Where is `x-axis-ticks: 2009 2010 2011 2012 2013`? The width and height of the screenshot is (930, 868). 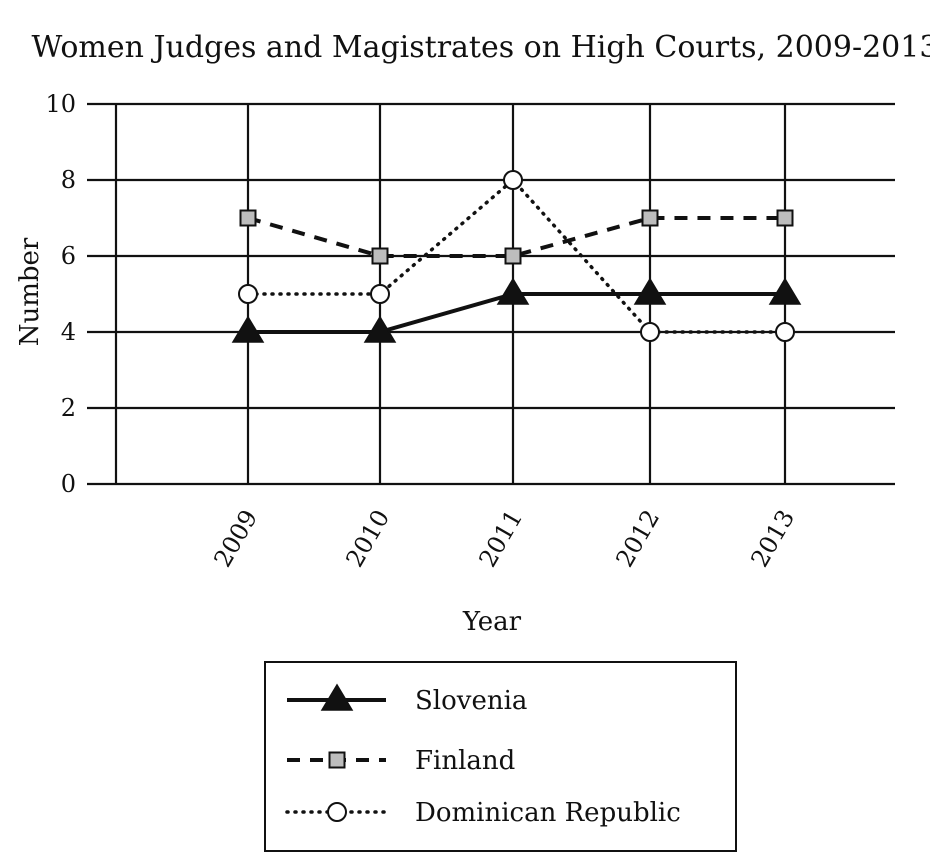 x-axis-ticks: 2009 2010 2011 2012 2013 is located at coordinates (504, 538).